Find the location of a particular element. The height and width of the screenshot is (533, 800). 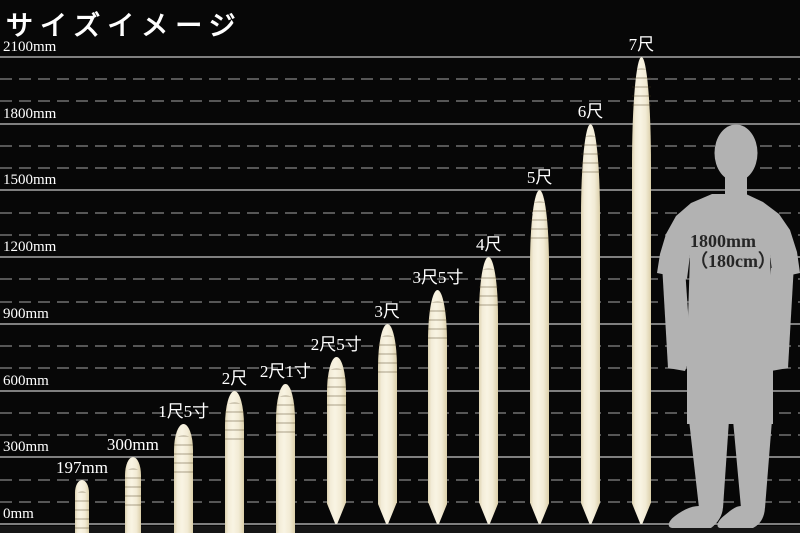

person-height-mm: 1800mm is located at coordinates (723, 241).